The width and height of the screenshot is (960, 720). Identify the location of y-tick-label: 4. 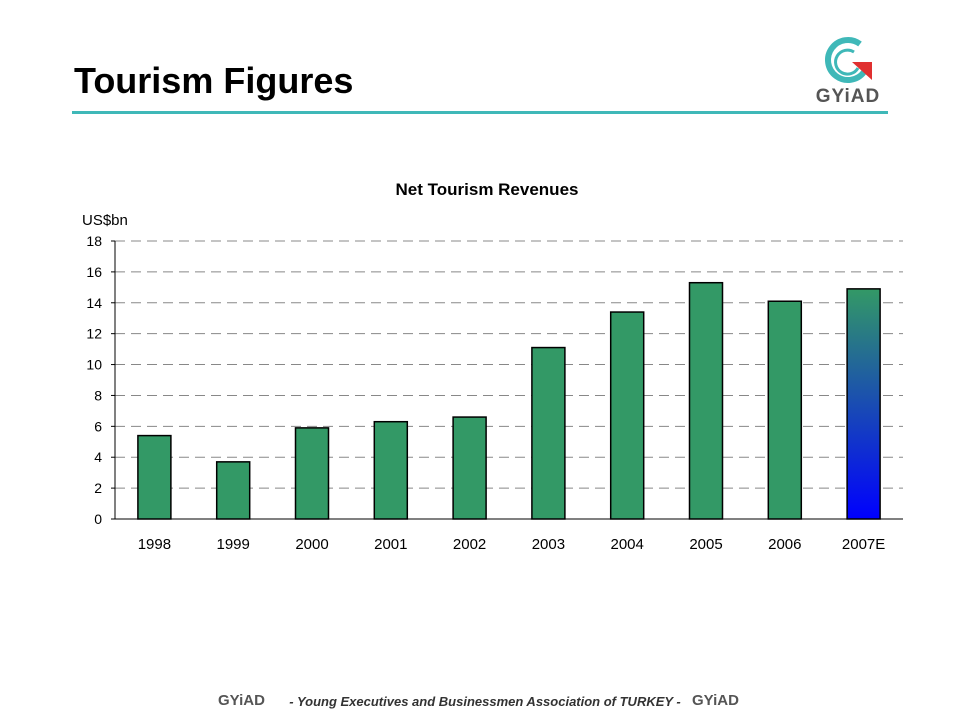
(98, 457).